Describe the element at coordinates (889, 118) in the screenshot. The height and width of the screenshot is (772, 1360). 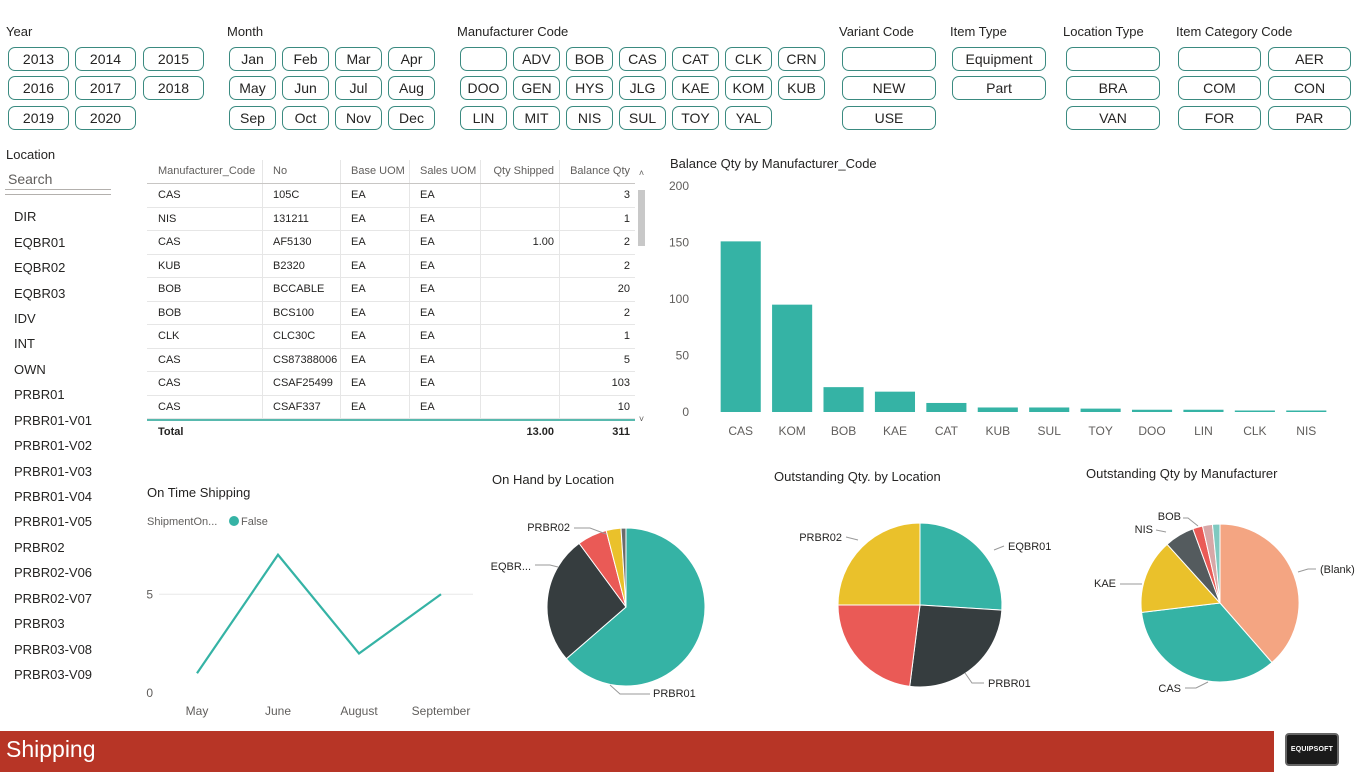
I see `variant-button-use: USE` at that location.